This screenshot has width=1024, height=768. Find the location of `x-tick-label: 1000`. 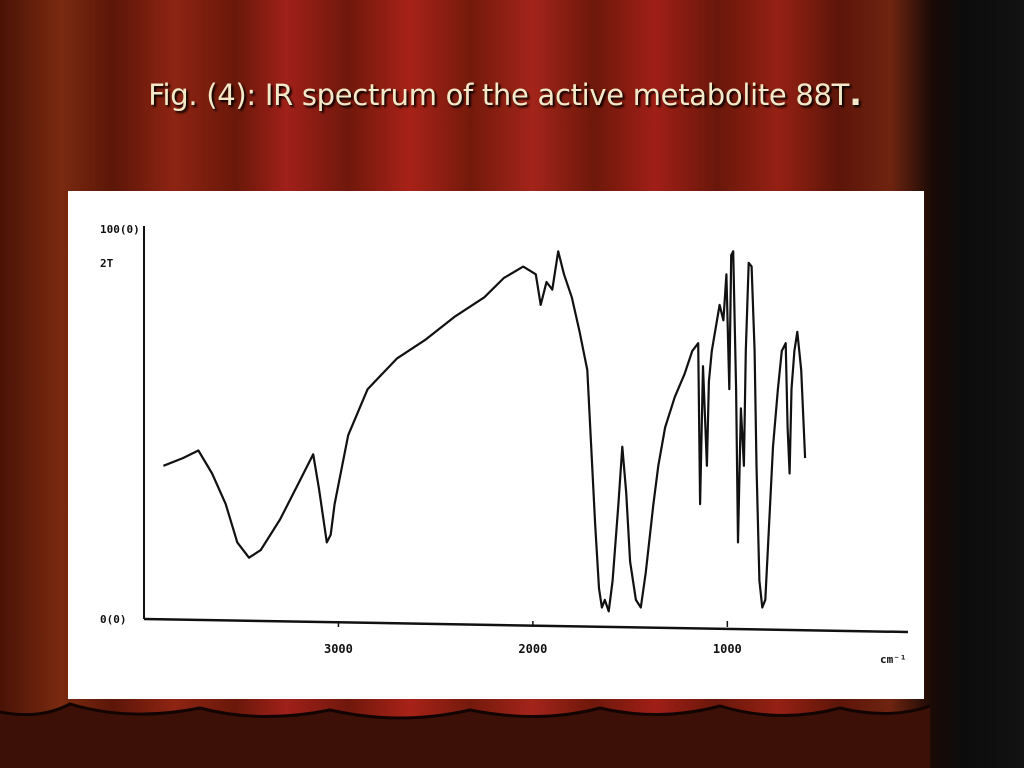

x-tick-label: 1000 is located at coordinates (727, 649).